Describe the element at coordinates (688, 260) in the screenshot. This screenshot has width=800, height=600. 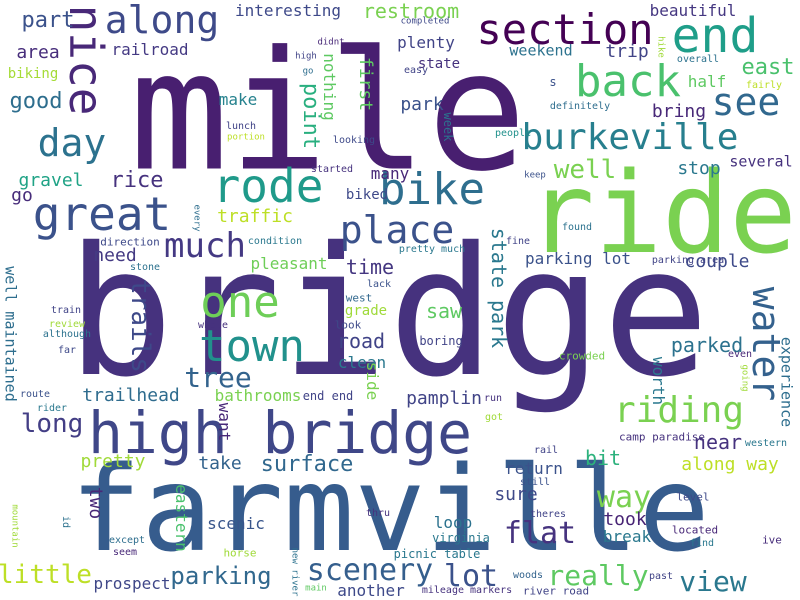
I see `word: parking area` at that location.